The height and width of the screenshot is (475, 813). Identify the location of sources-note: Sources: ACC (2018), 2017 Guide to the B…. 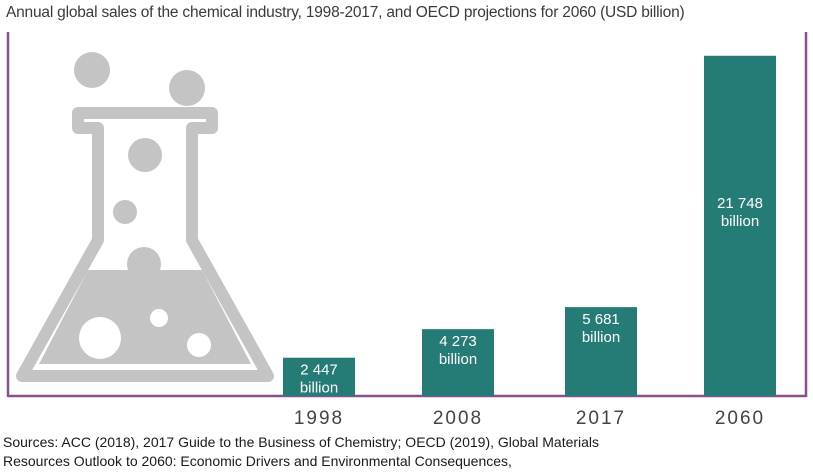
(407, 452).